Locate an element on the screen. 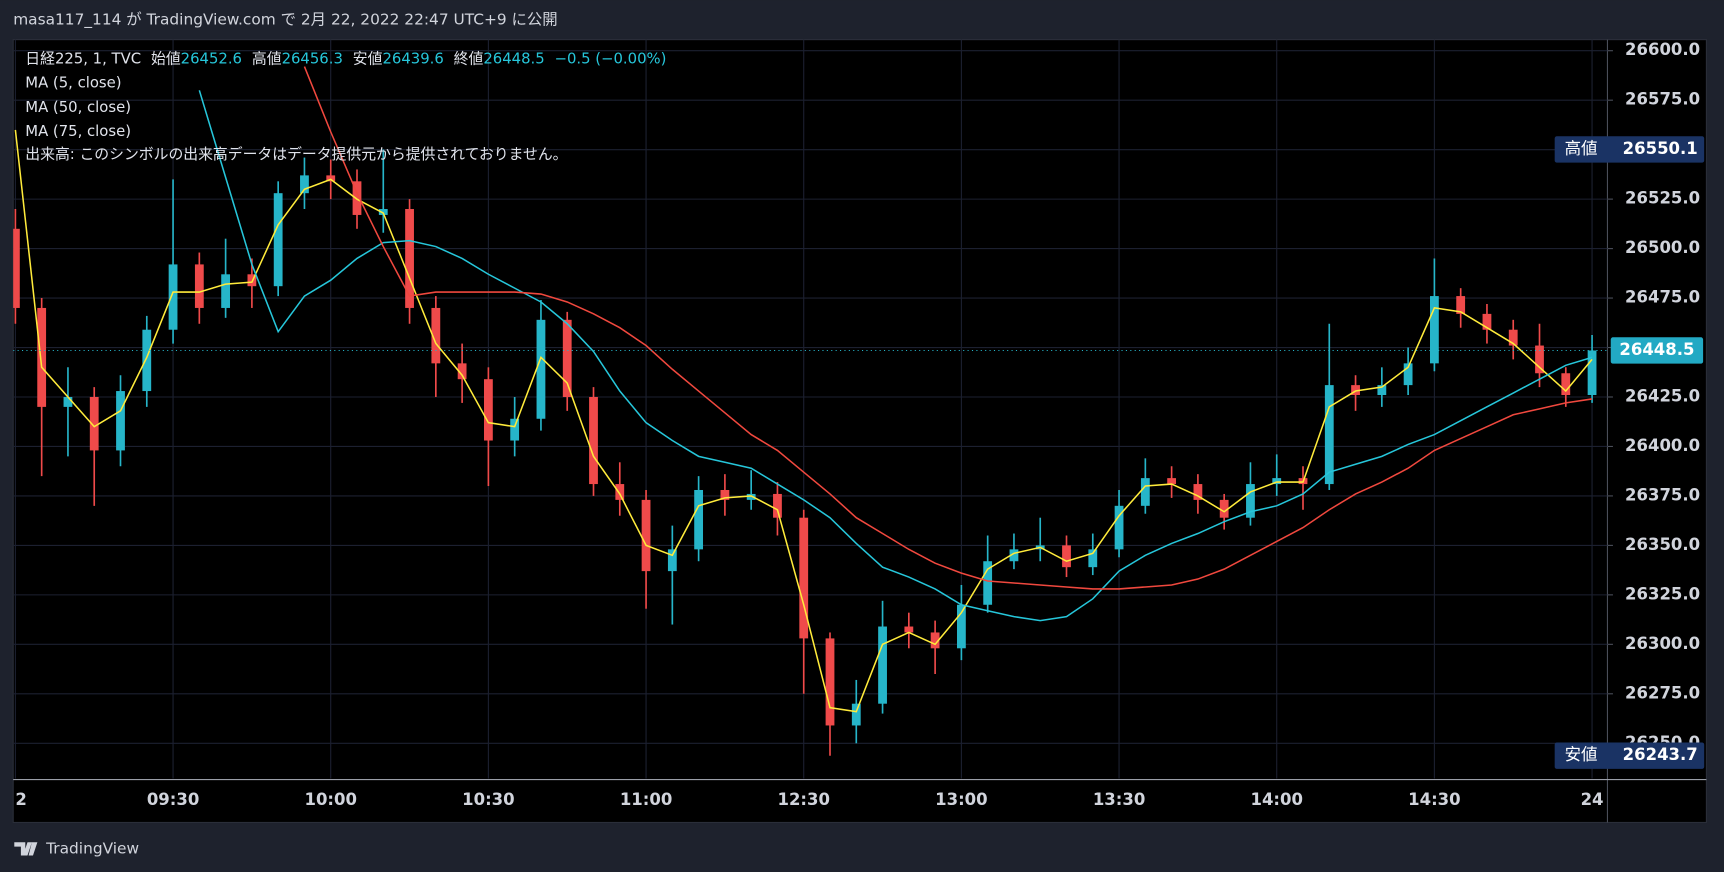  y-tick-label: 26375.0 is located at coordinates (1662, 494).